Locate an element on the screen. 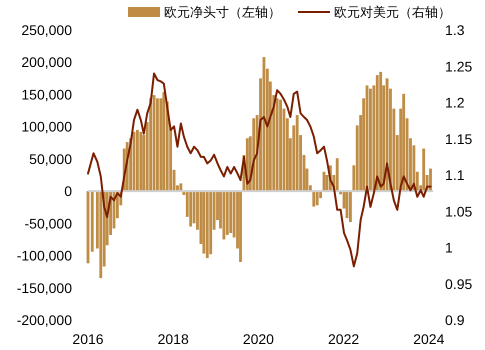 This screenshot has height=350, width=485. y2-tick-label: 1.2 is located at coordinates (455, 102).